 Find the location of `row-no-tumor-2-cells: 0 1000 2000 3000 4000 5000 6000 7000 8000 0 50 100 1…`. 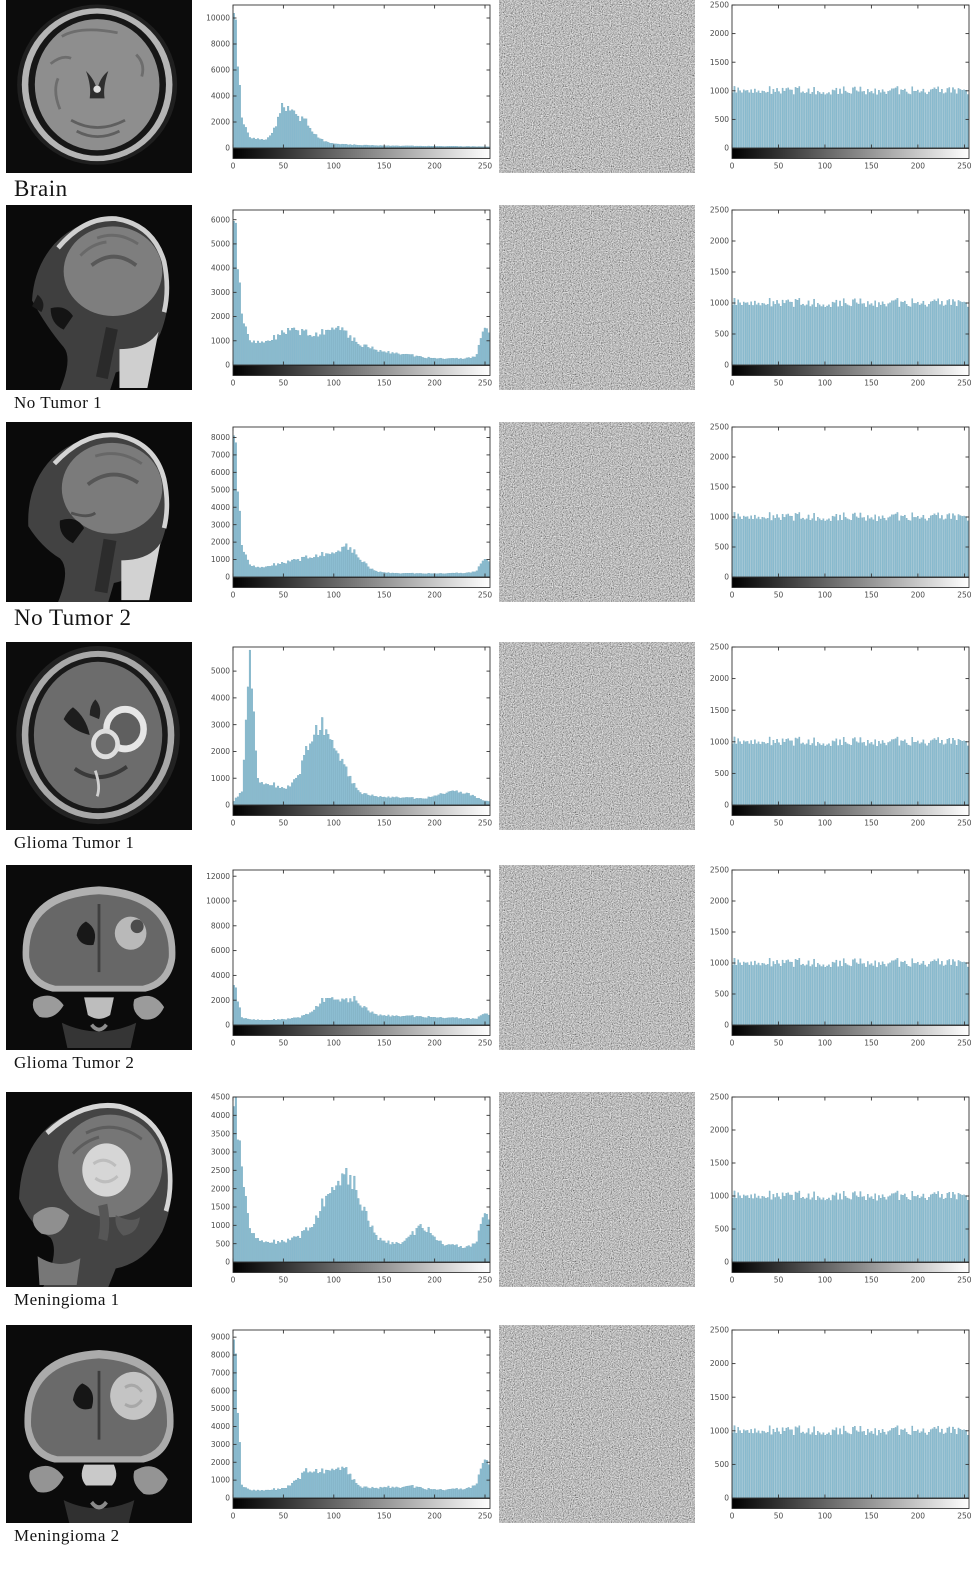

row-no-tumor-2-cells: 0 1000 2000 3000 4000 5000 6000 7000 8000 0 50 100 1… is located at coordinates (487, 512).